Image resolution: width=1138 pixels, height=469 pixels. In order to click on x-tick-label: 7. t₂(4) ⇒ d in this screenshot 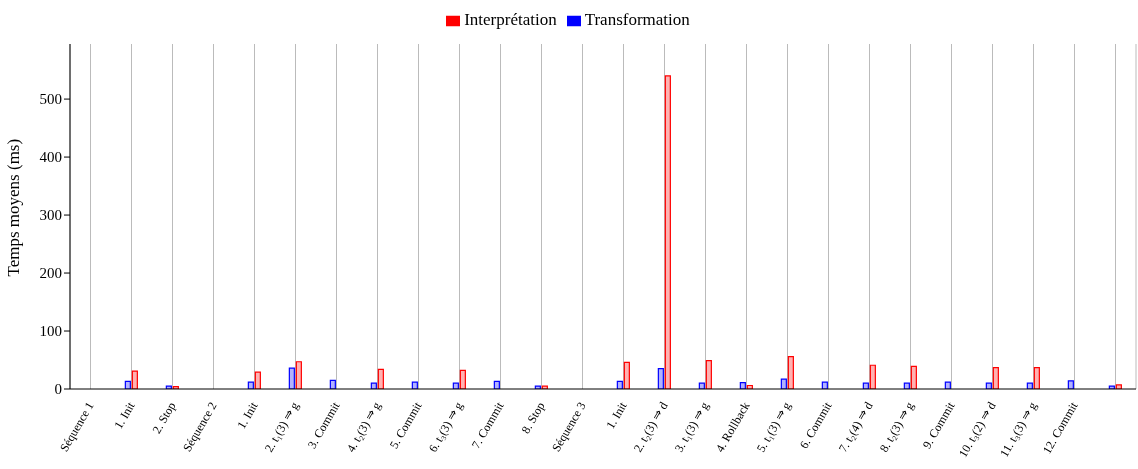, I will do `click(855, 427)`.